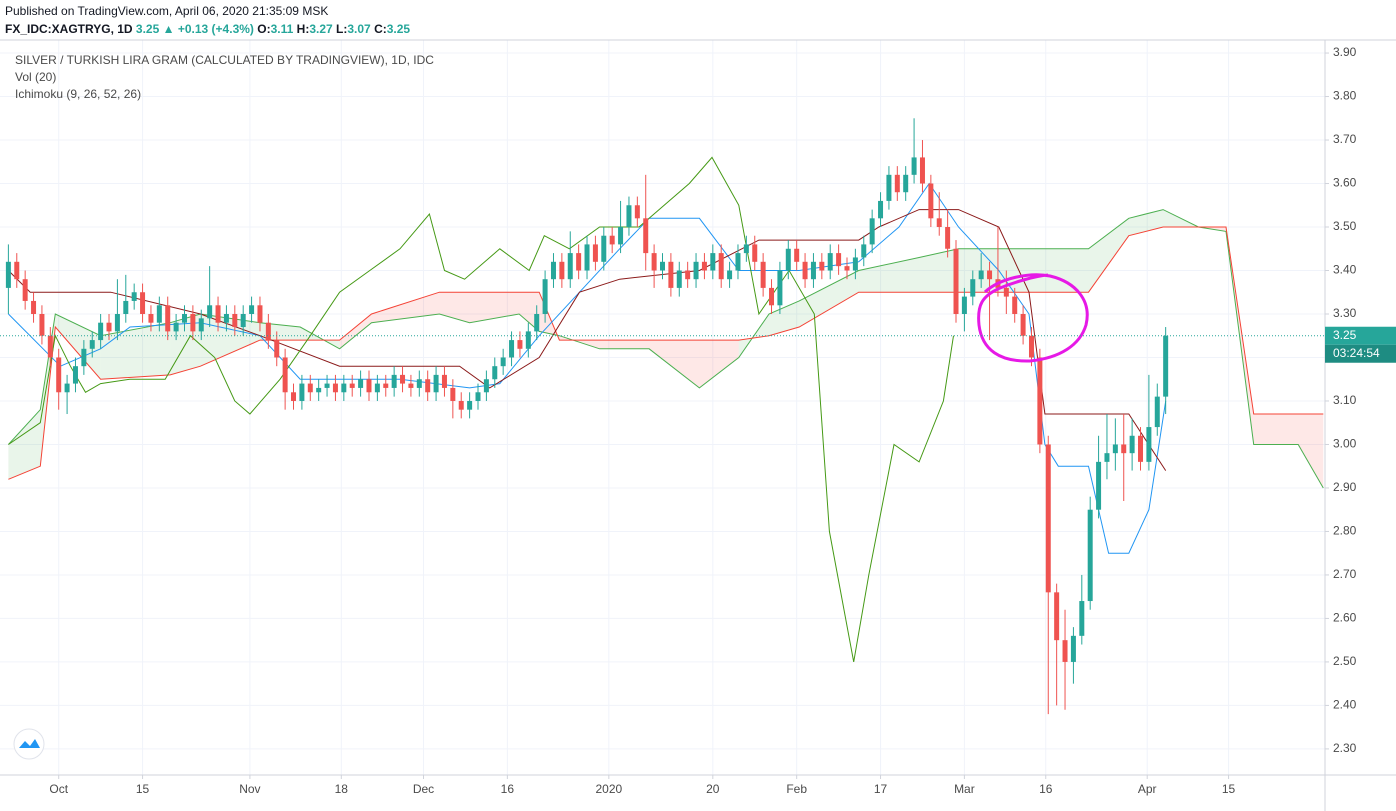 This screenshot has height=811, width=1396. What do you see at coordinates (303, 29) in the screenshot?
I see `h-label: H:` at bounding box center [303, 29].